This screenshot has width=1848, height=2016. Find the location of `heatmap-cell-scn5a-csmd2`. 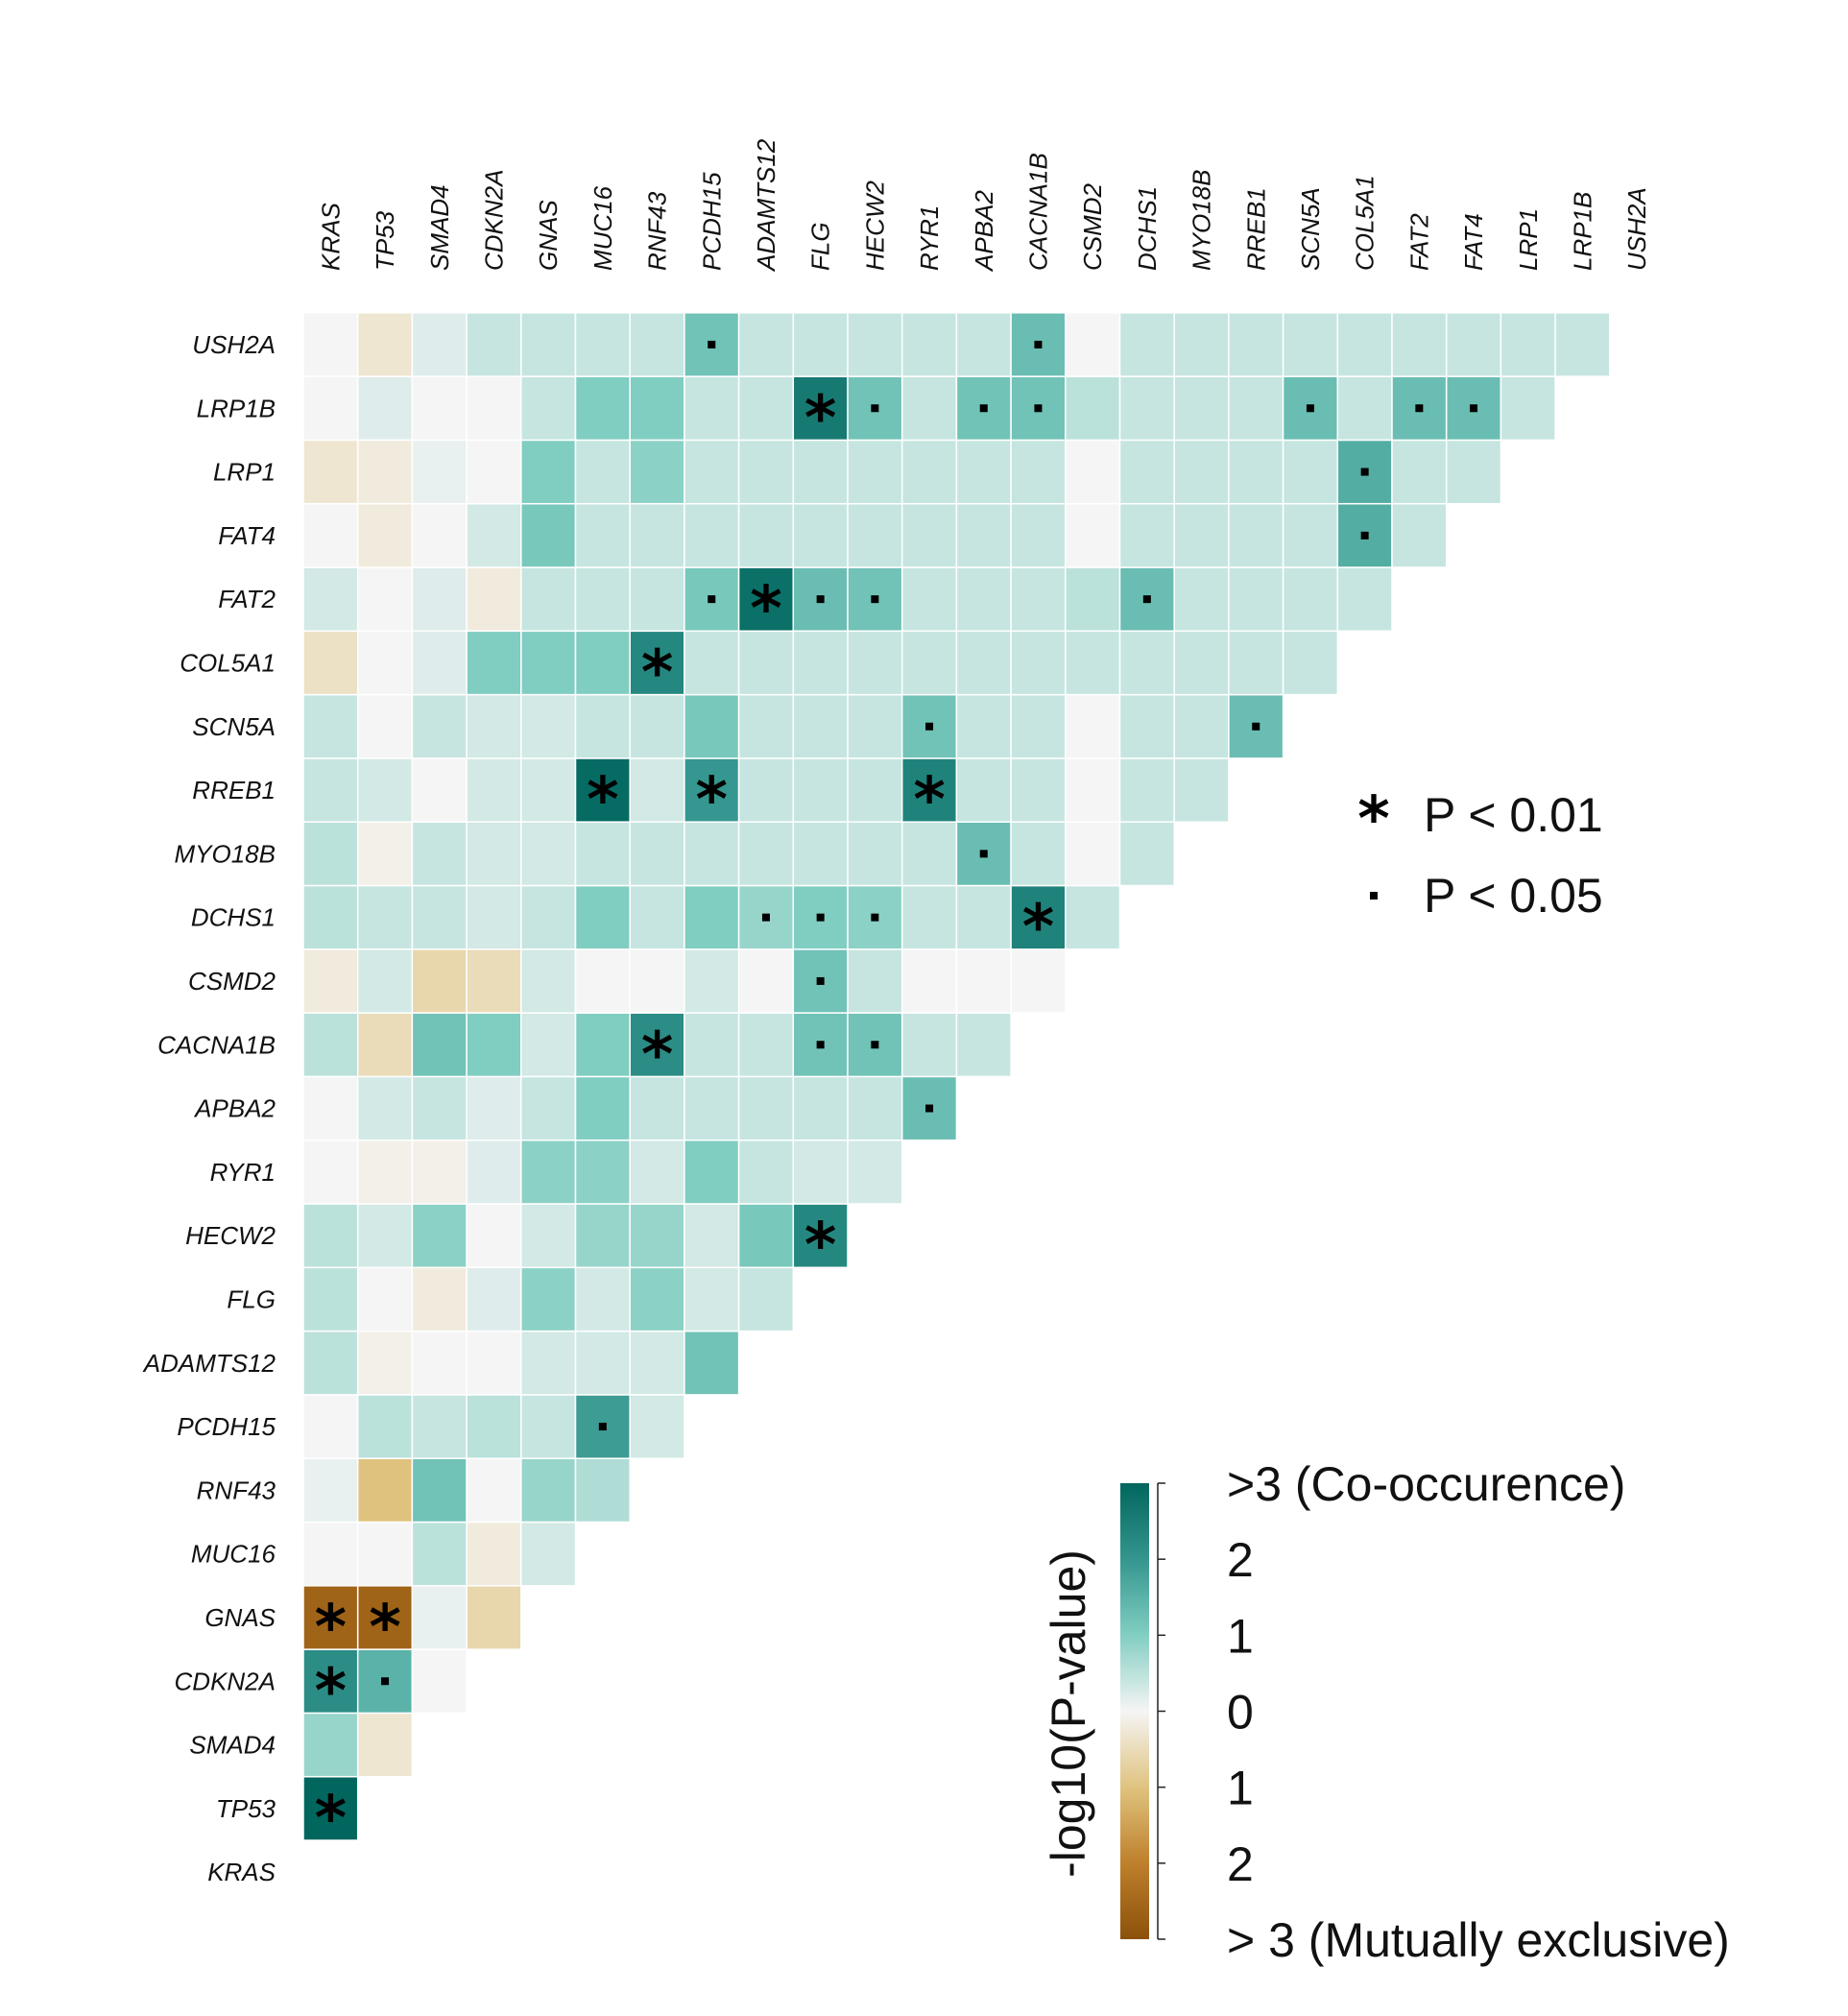

heatmap-cell-scn5a-csmd2 is located at coordinates (1093, 726).